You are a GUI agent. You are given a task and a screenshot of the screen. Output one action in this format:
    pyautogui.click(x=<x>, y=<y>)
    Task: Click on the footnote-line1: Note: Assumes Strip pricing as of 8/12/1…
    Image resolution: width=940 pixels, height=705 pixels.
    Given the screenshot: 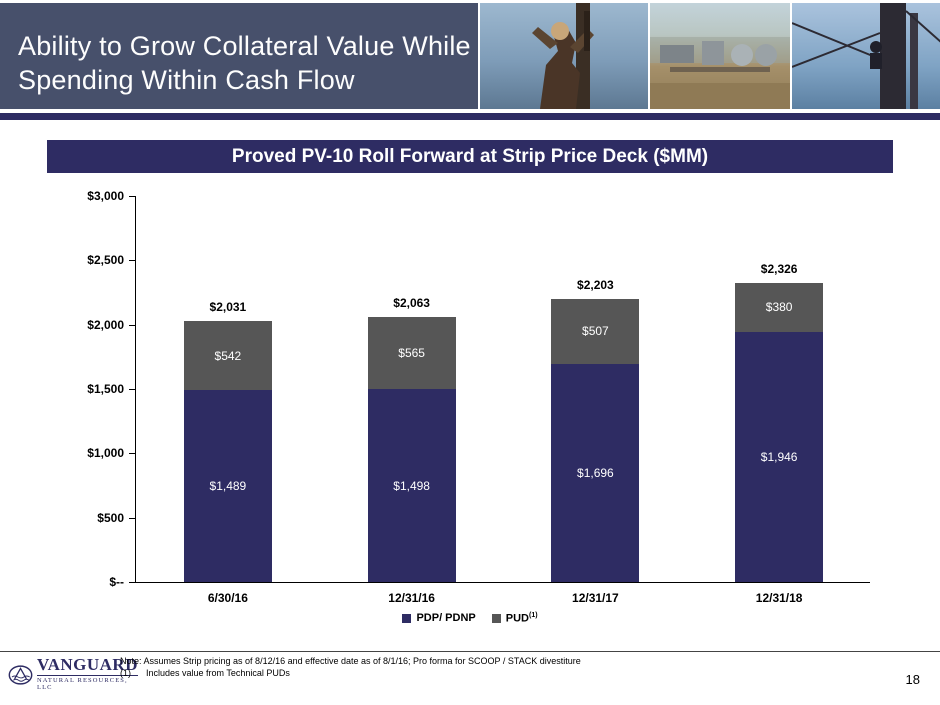 What is the action you would take?
    pyautogui.click(x=350, y=661)
    